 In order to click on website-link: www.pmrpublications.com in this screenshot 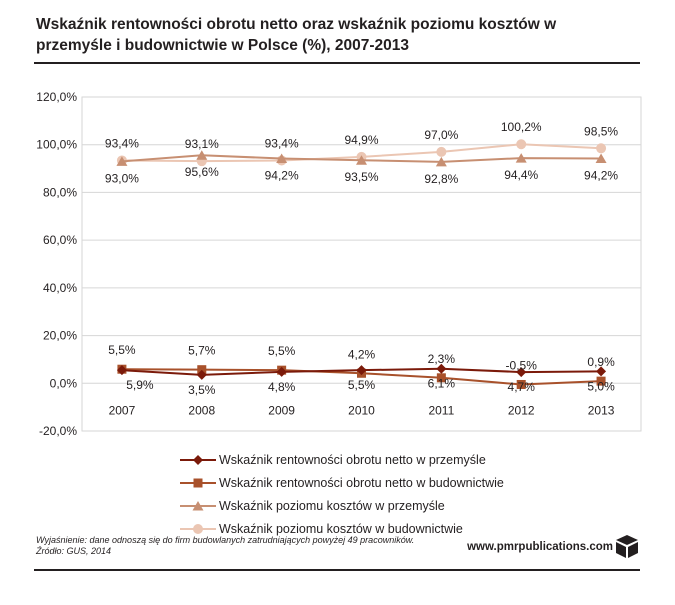, I will do `click(540, 547)`.